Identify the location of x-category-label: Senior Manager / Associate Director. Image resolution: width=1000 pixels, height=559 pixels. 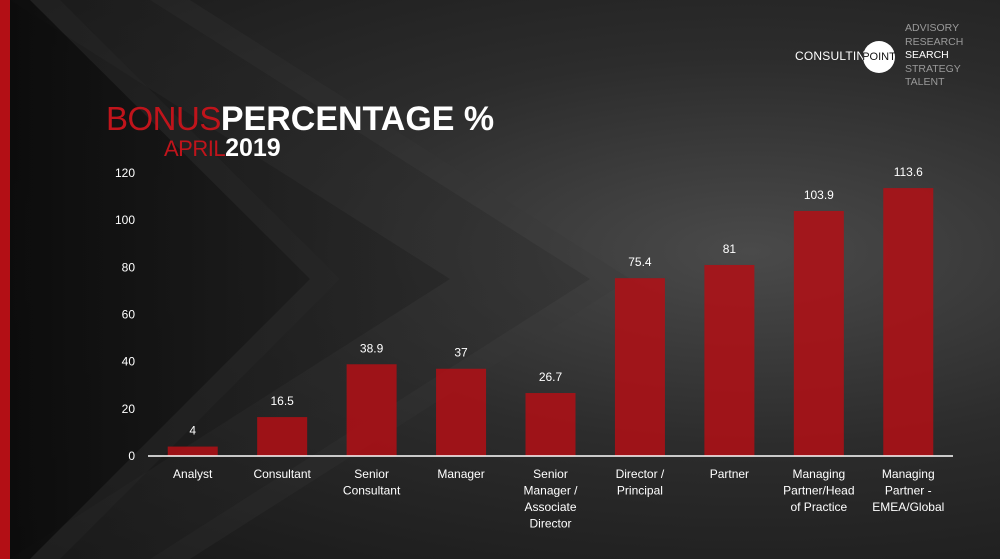
(550, 499).